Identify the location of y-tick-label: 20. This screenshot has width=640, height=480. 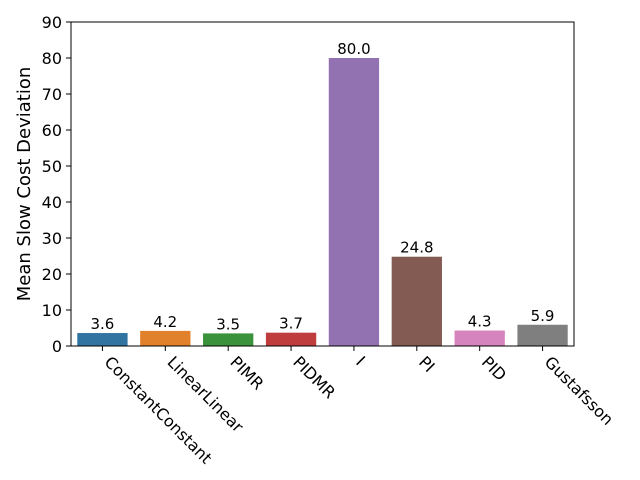
(52, 274).